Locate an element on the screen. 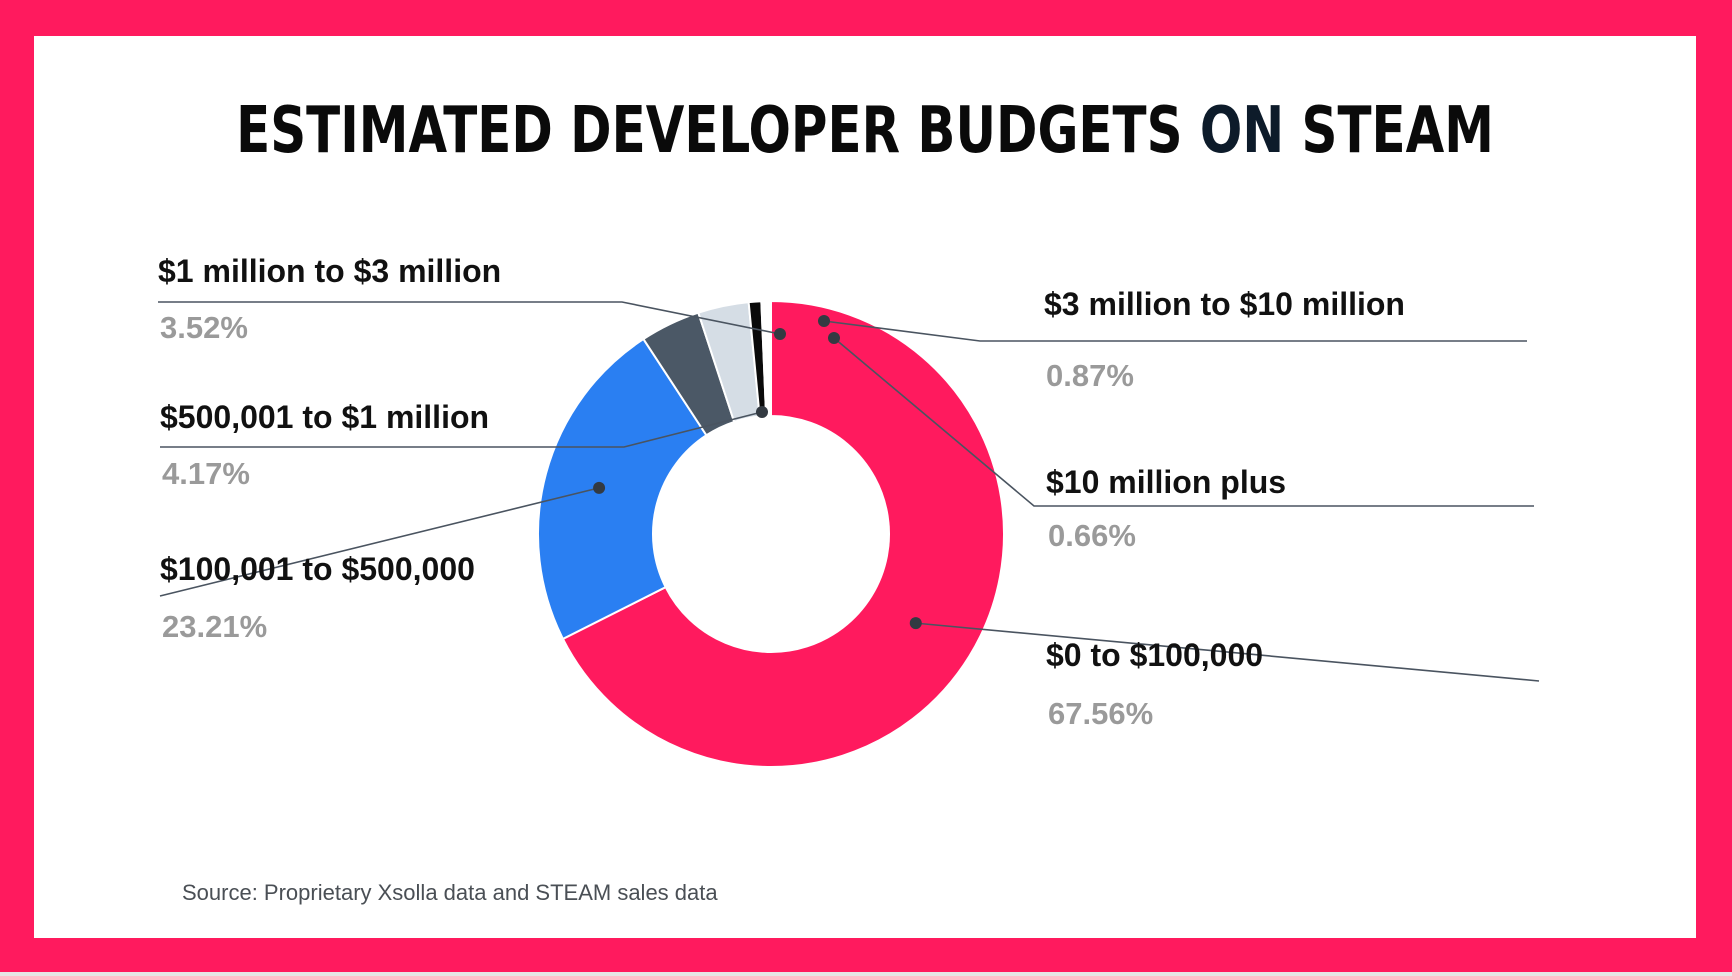  leader-dot-0-to-100k is located at coordinates (915, 623).